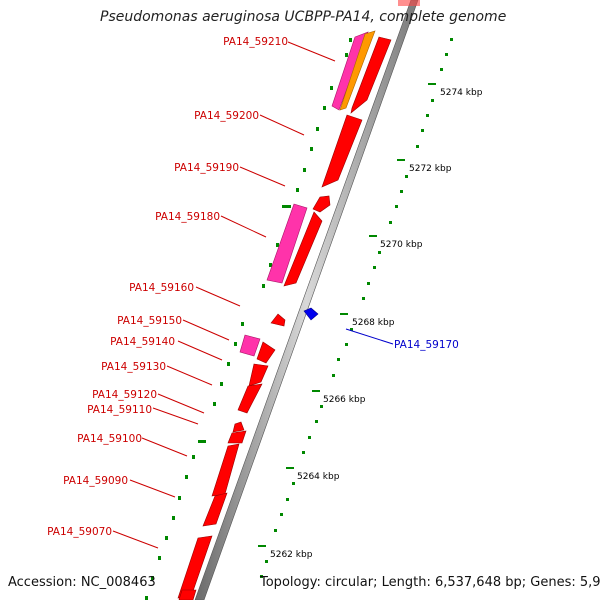 The image size is (600, 600). I want to click on gene-label: PA14_59090, so click(95, 481).